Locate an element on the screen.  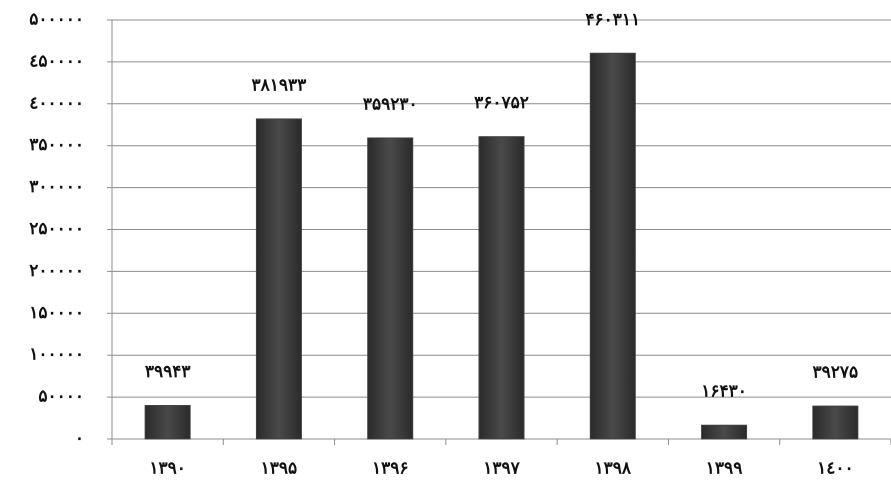
x-tick-label: ۱۳۹۸ is located at coordinates (613, 469).